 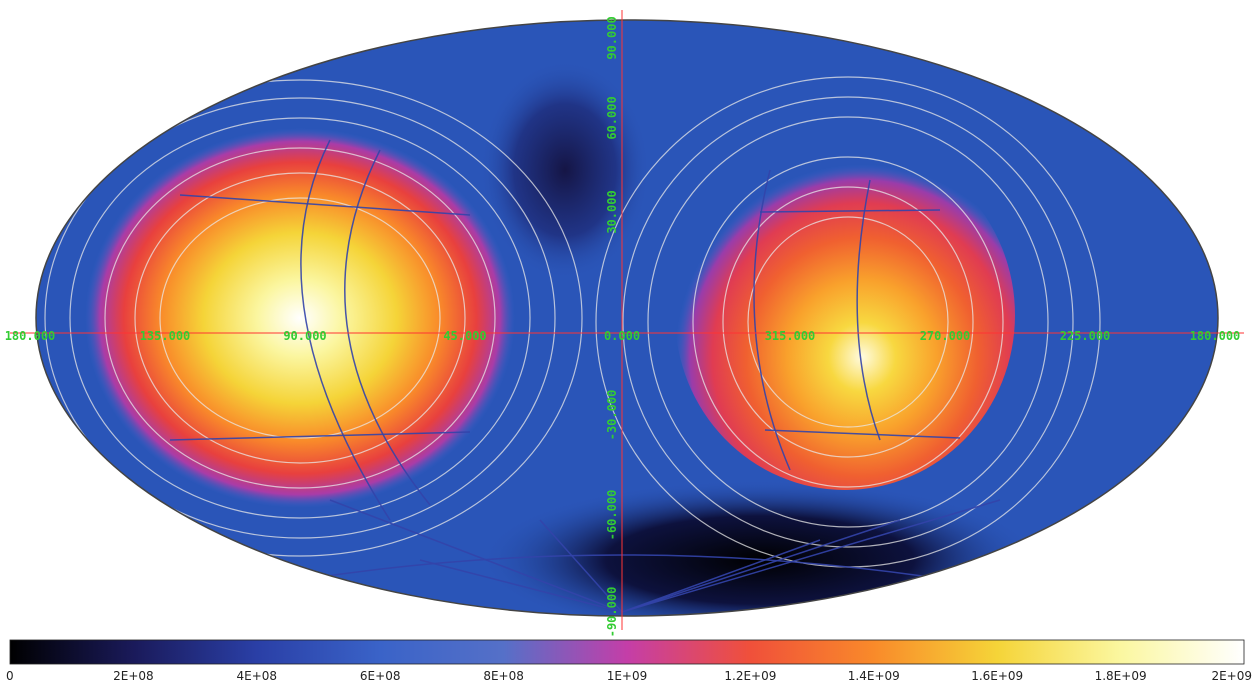 What do you see at coordinates (997, 676) in the screenshot?
I see `colorbar-tick-label: 1.6E+09` at bounding box center [997, 676].